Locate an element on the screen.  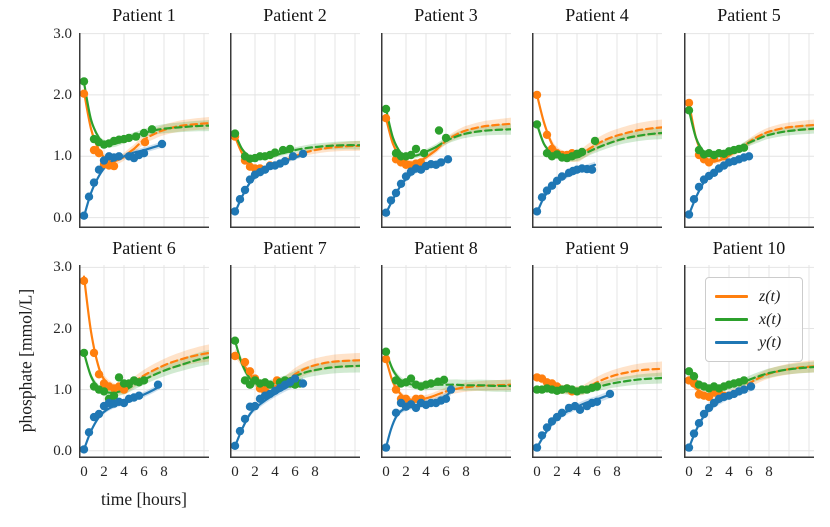
panel-title-4: Patient 4 is located at coordinates (597, 15).